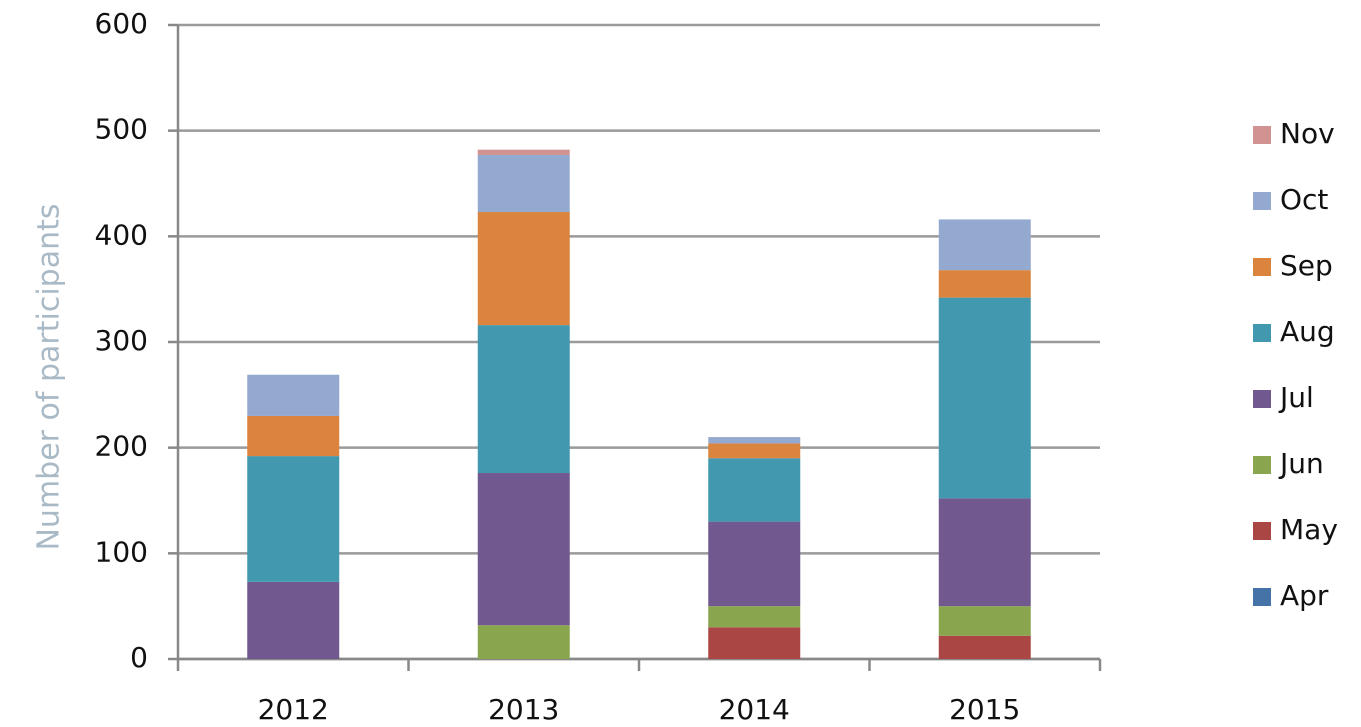 The height and width of the screenshot is (727, 1361). I want to click on y-axis-label: Number of participants, so click(49, 376).